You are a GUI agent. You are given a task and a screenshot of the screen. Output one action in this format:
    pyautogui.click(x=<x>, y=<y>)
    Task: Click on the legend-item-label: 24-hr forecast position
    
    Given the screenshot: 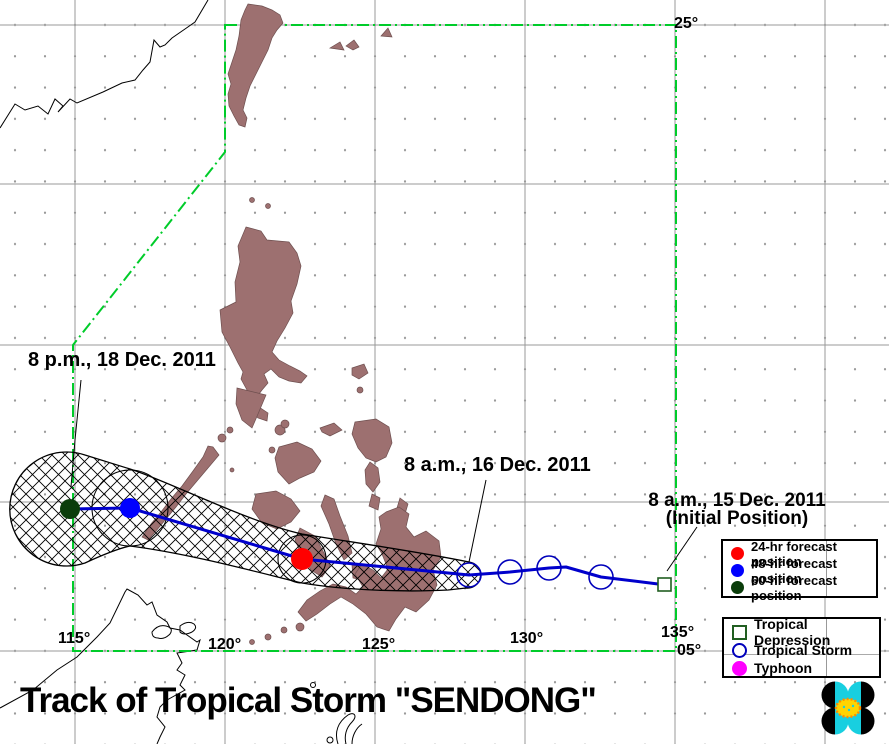 What is the action you would take?
    pyautogui.click(x=794, y=553)
    